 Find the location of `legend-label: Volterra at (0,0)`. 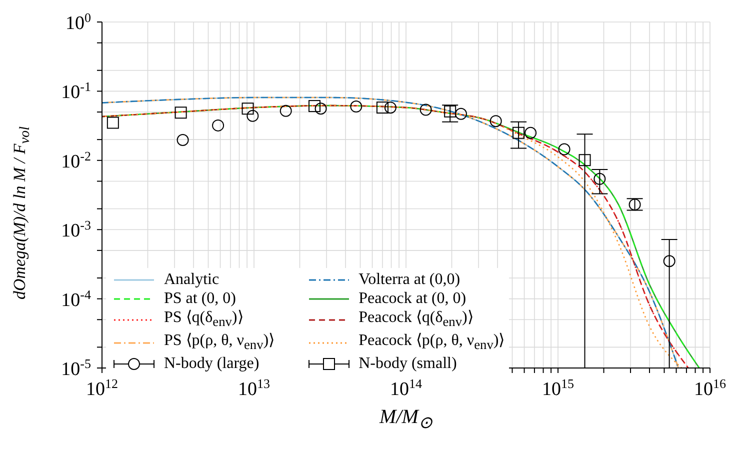

legend-label: Volterra at (0,0) is located at coordinates (409, 279).